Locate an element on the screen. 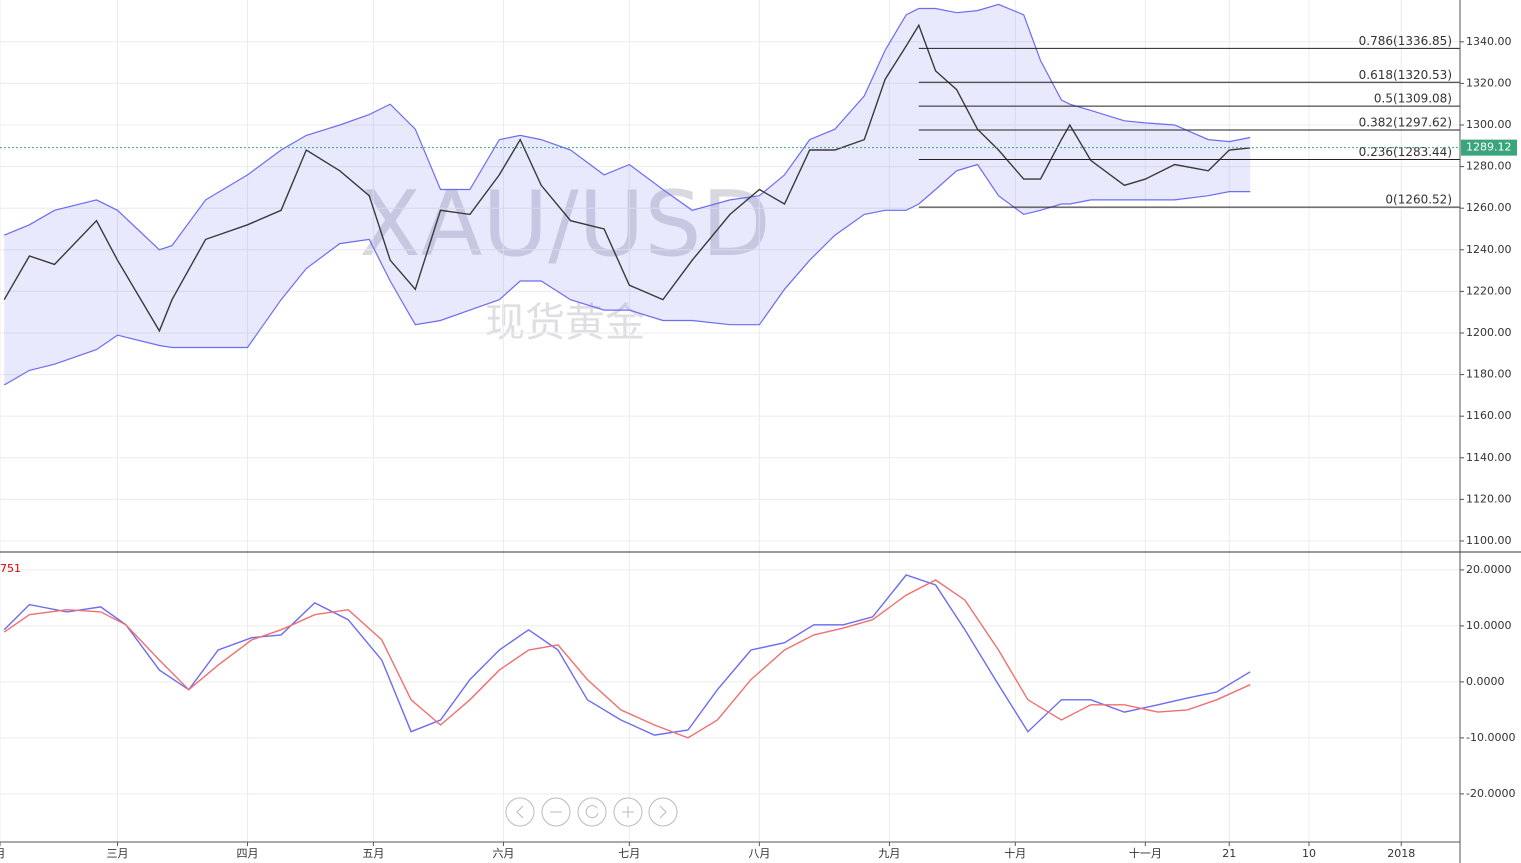 This screenshot has width=1521, height=863. watermark-name: 现货黄金 is located at coordinates (565, 323).